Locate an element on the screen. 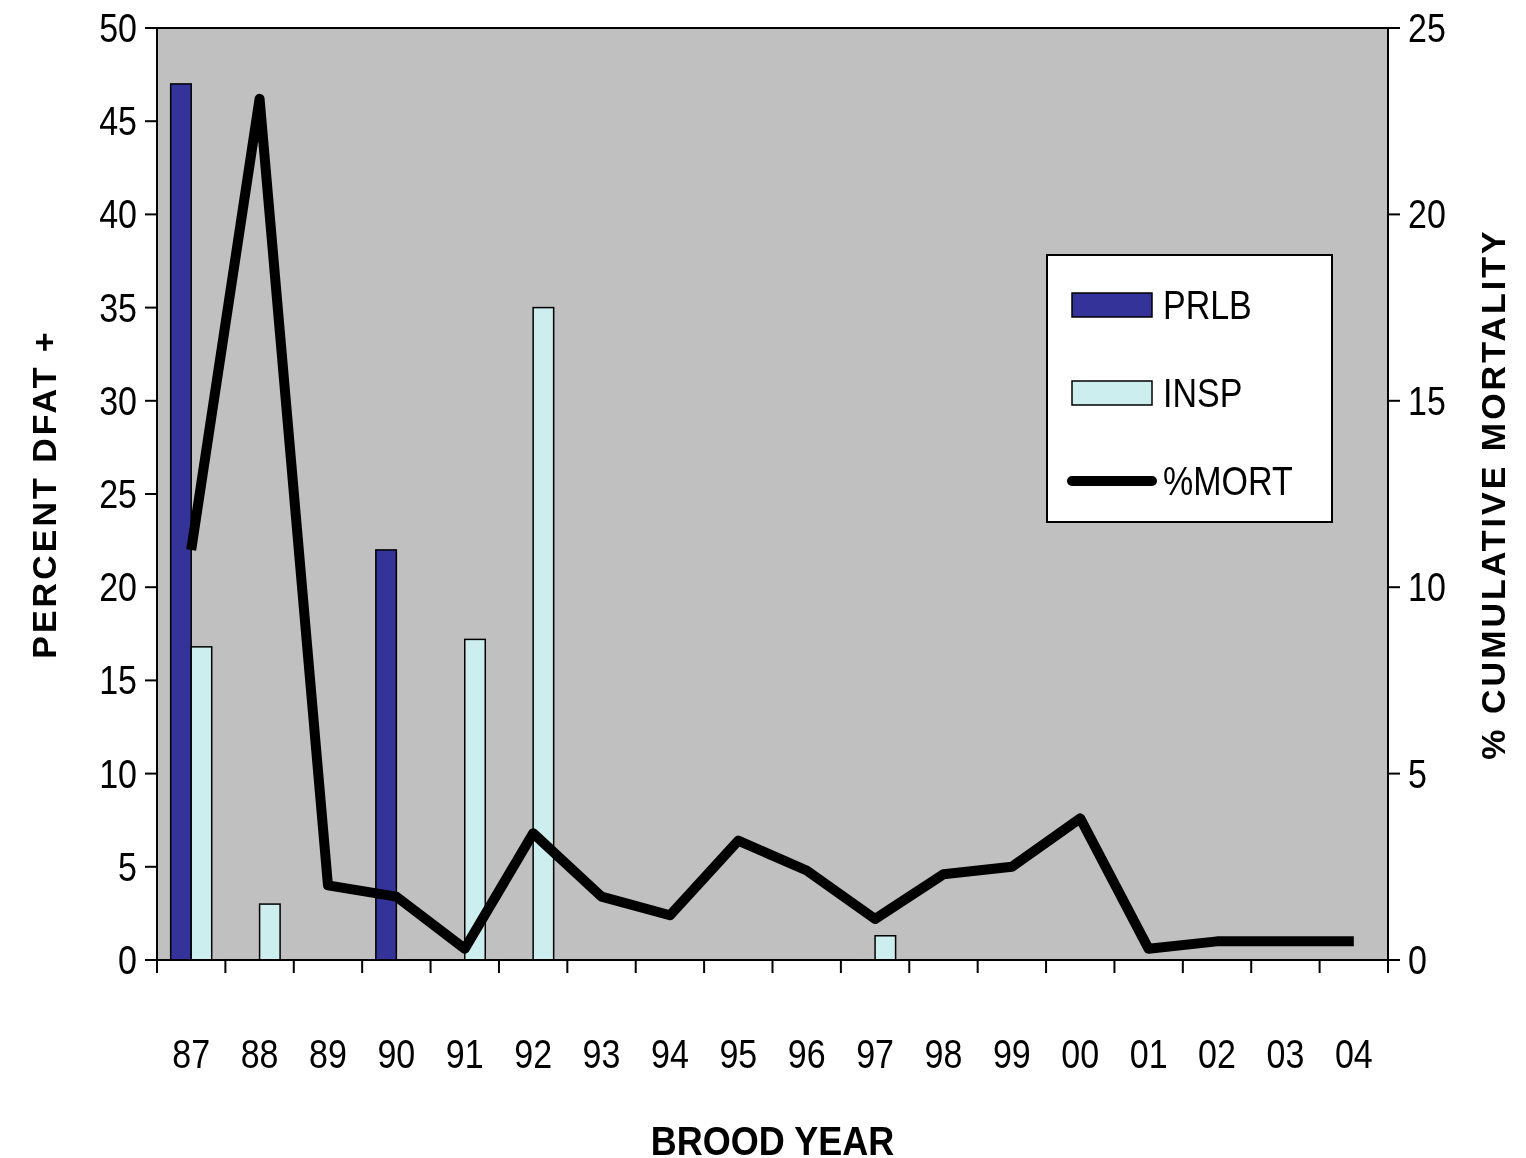 This screenshot has width=1526, height=1158. x-tick-label: 90 is located at coordinates (396, 1054).